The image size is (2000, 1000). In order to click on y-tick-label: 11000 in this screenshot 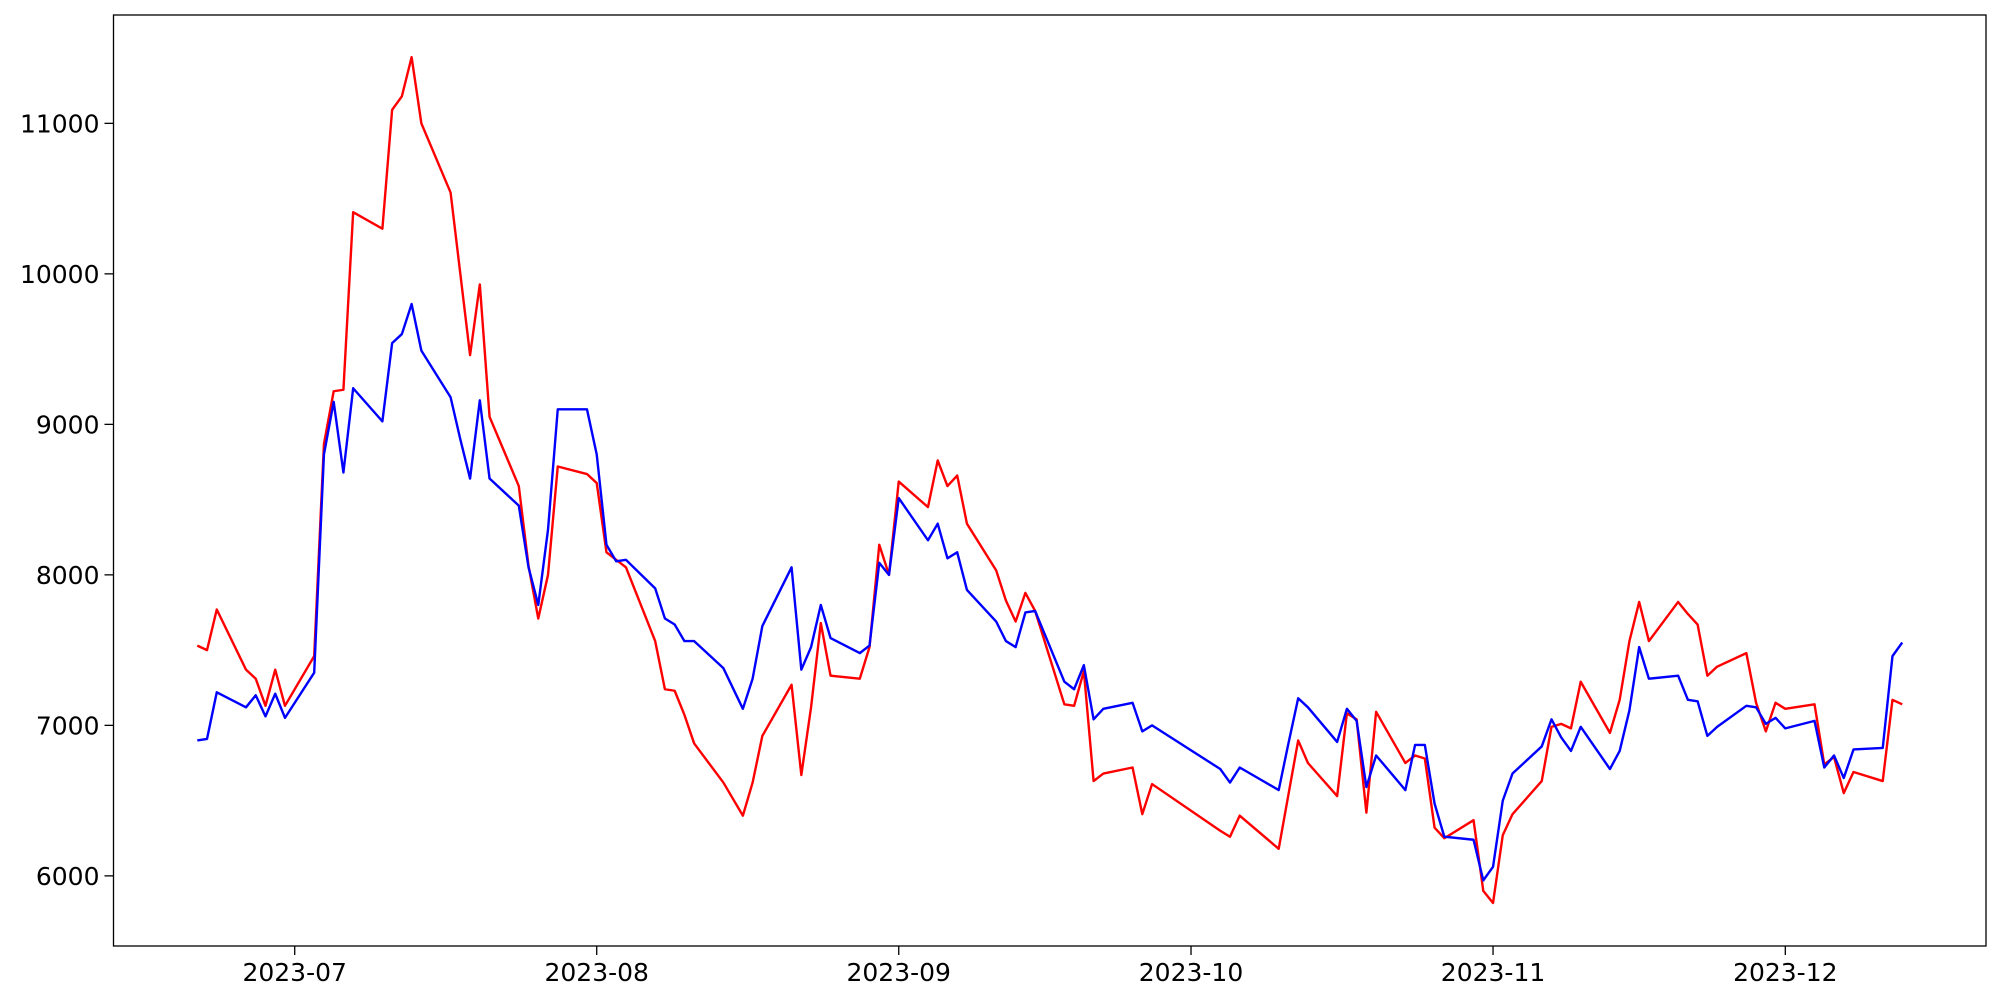, I will do `click(60, 123)`.